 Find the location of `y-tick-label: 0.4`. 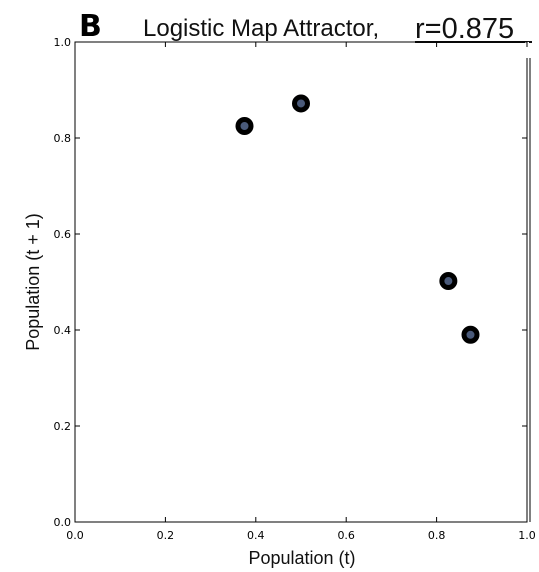

y-tick-label: 0.4 is located at coordinates (63, 330).